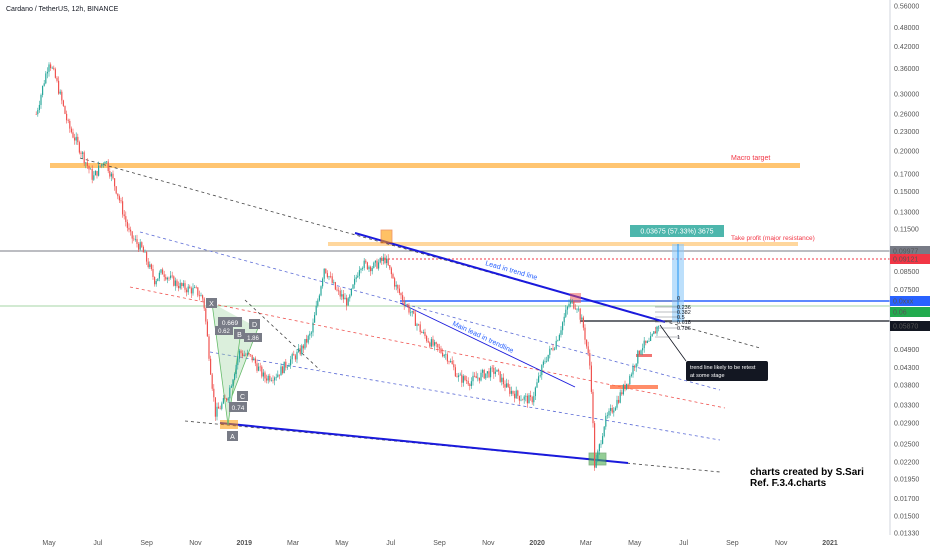  Describe the element at coordinates (910, 312) in the screenshot. I see `price-label-box` at that location.